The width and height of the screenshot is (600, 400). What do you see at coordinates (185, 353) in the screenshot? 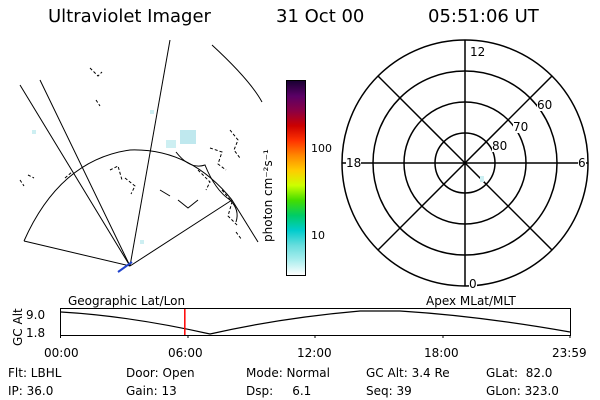
I see `timeline-xtick-0600: 06:00` at bounding box center [185, 353].